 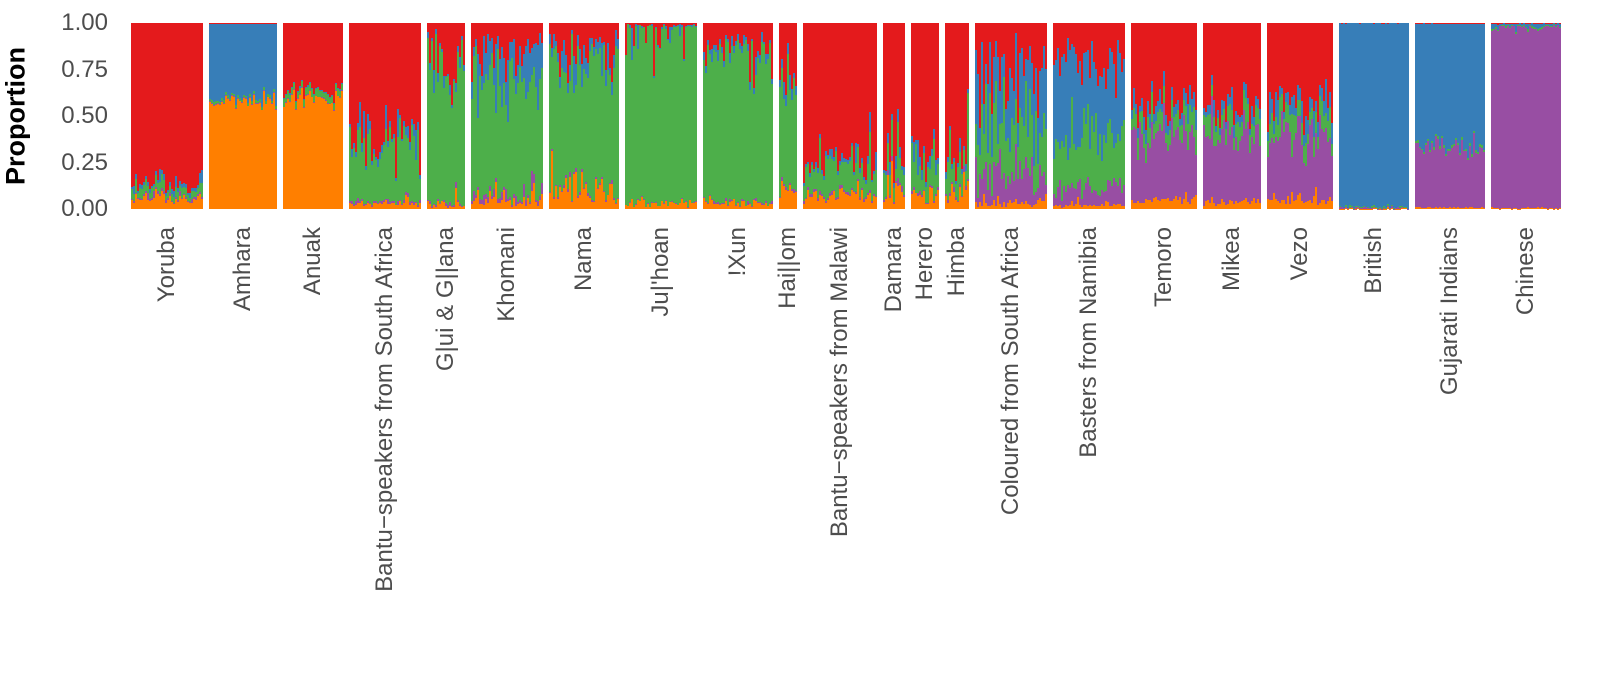 What do you see at coordinates (788, 116) in the screenshot?
I see `population-panel` at bounding box center [788, 116].